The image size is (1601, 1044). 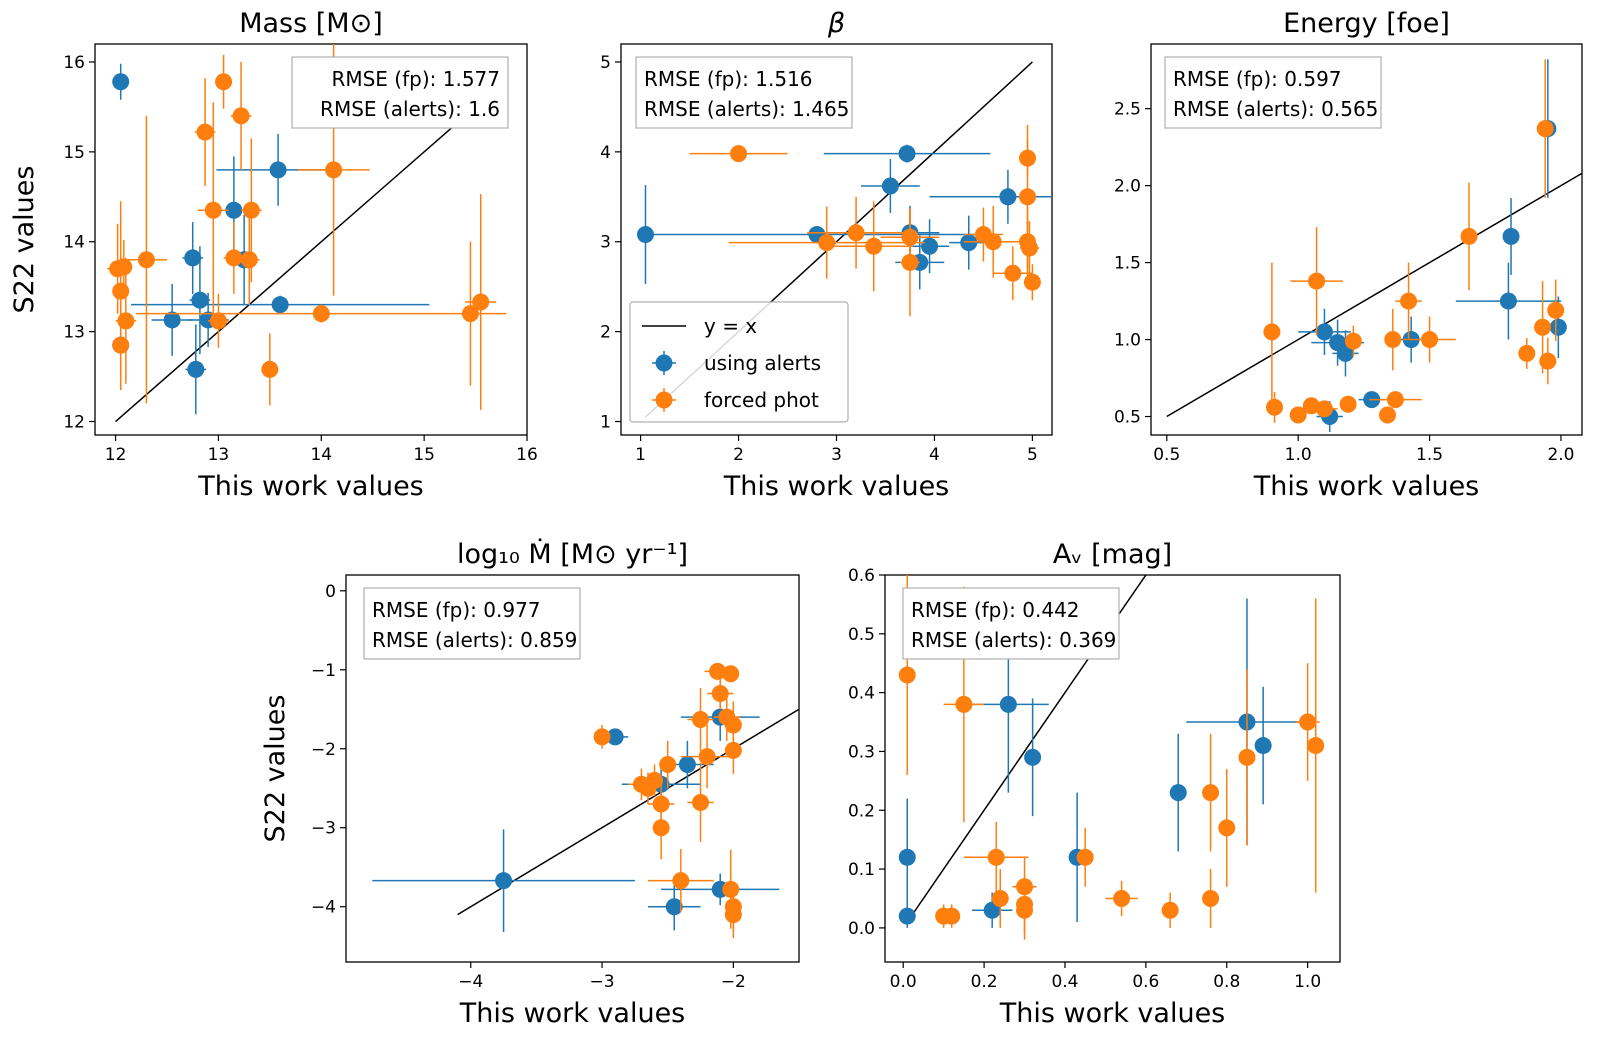 What do you see at coordinates (474, 640) in the screenshot?
I see `rmse-alerts-text: RMSE (alerts): 0.859` at bounding box center [474, 640].